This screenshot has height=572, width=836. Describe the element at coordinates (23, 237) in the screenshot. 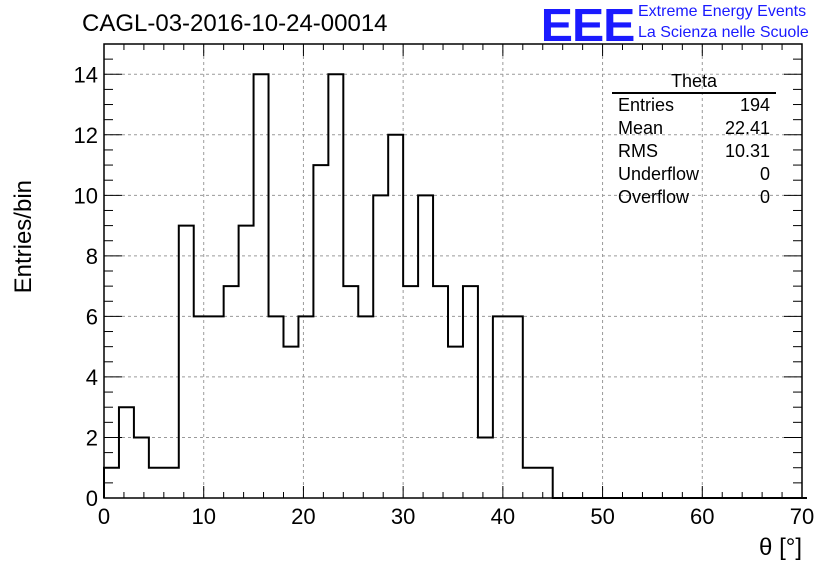

I see `y-axis-label: Entries/bin` at that location.